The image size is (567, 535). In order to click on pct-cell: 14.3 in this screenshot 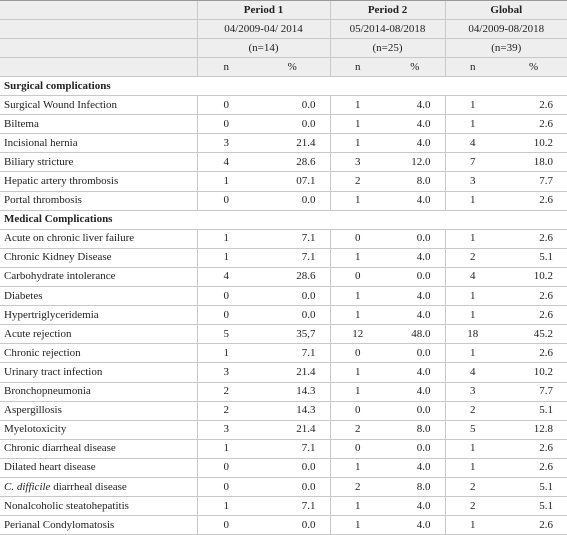, I will do `click(293, 392)`.